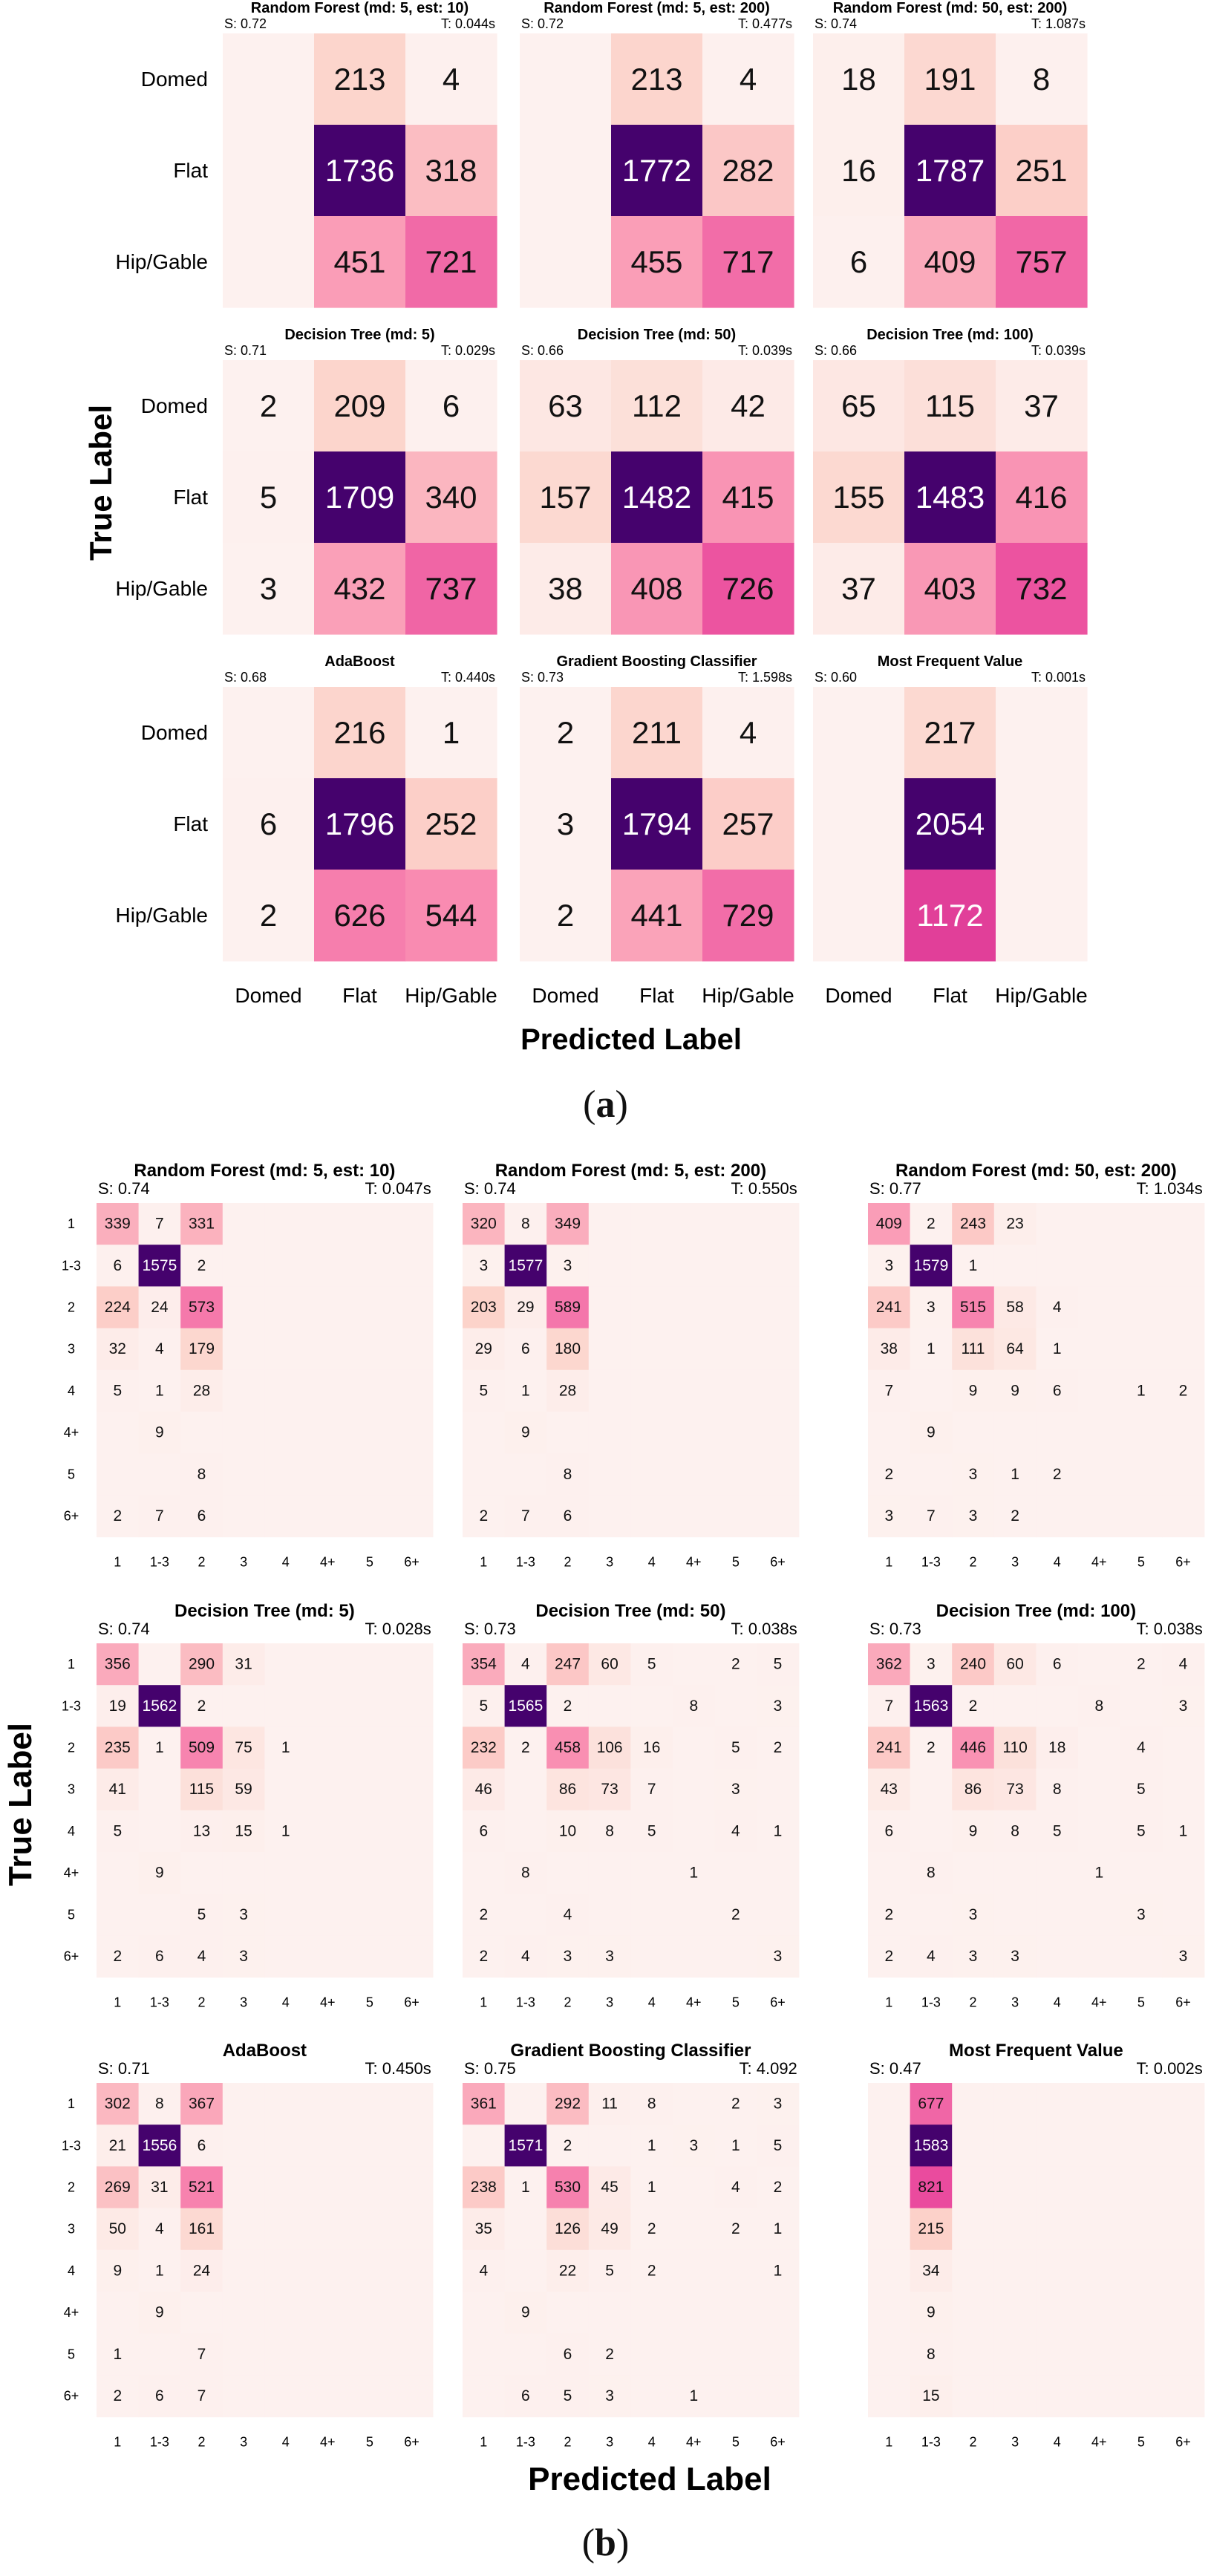 The image size is (1211, 2576). I want to click on a-cell-value: 1787, so click(950, 170).